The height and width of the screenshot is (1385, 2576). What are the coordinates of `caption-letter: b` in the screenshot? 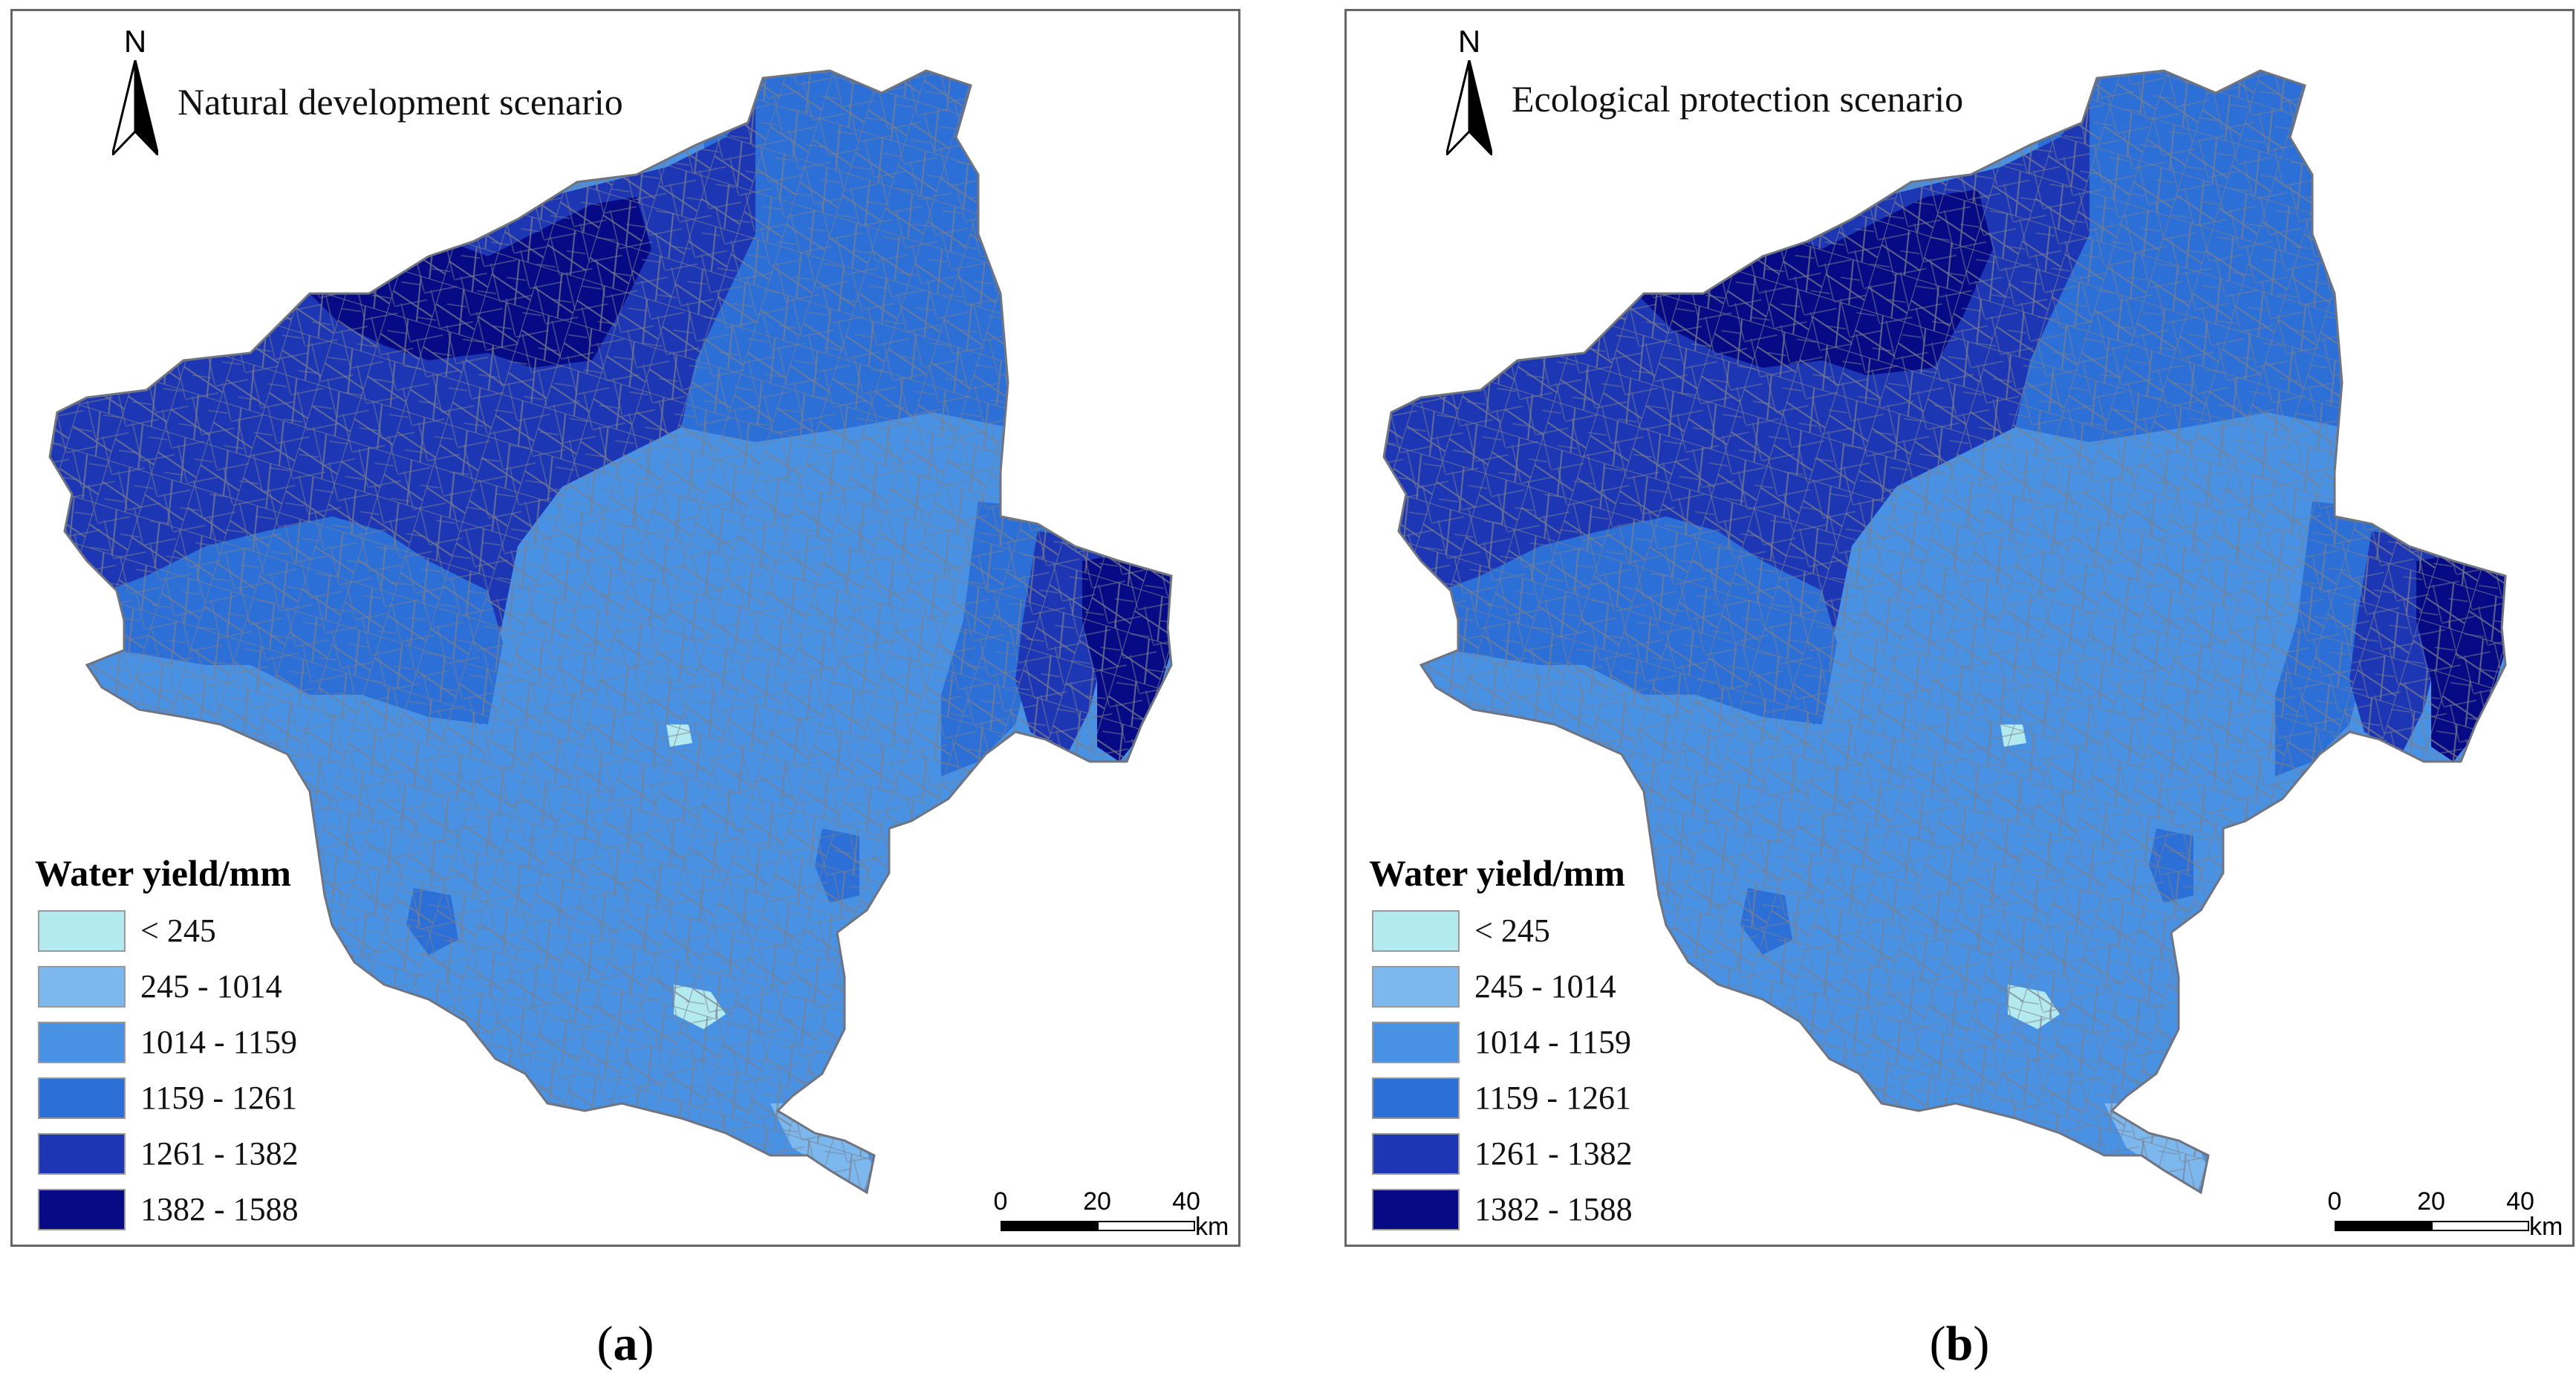 It's located at (1960, 1344).